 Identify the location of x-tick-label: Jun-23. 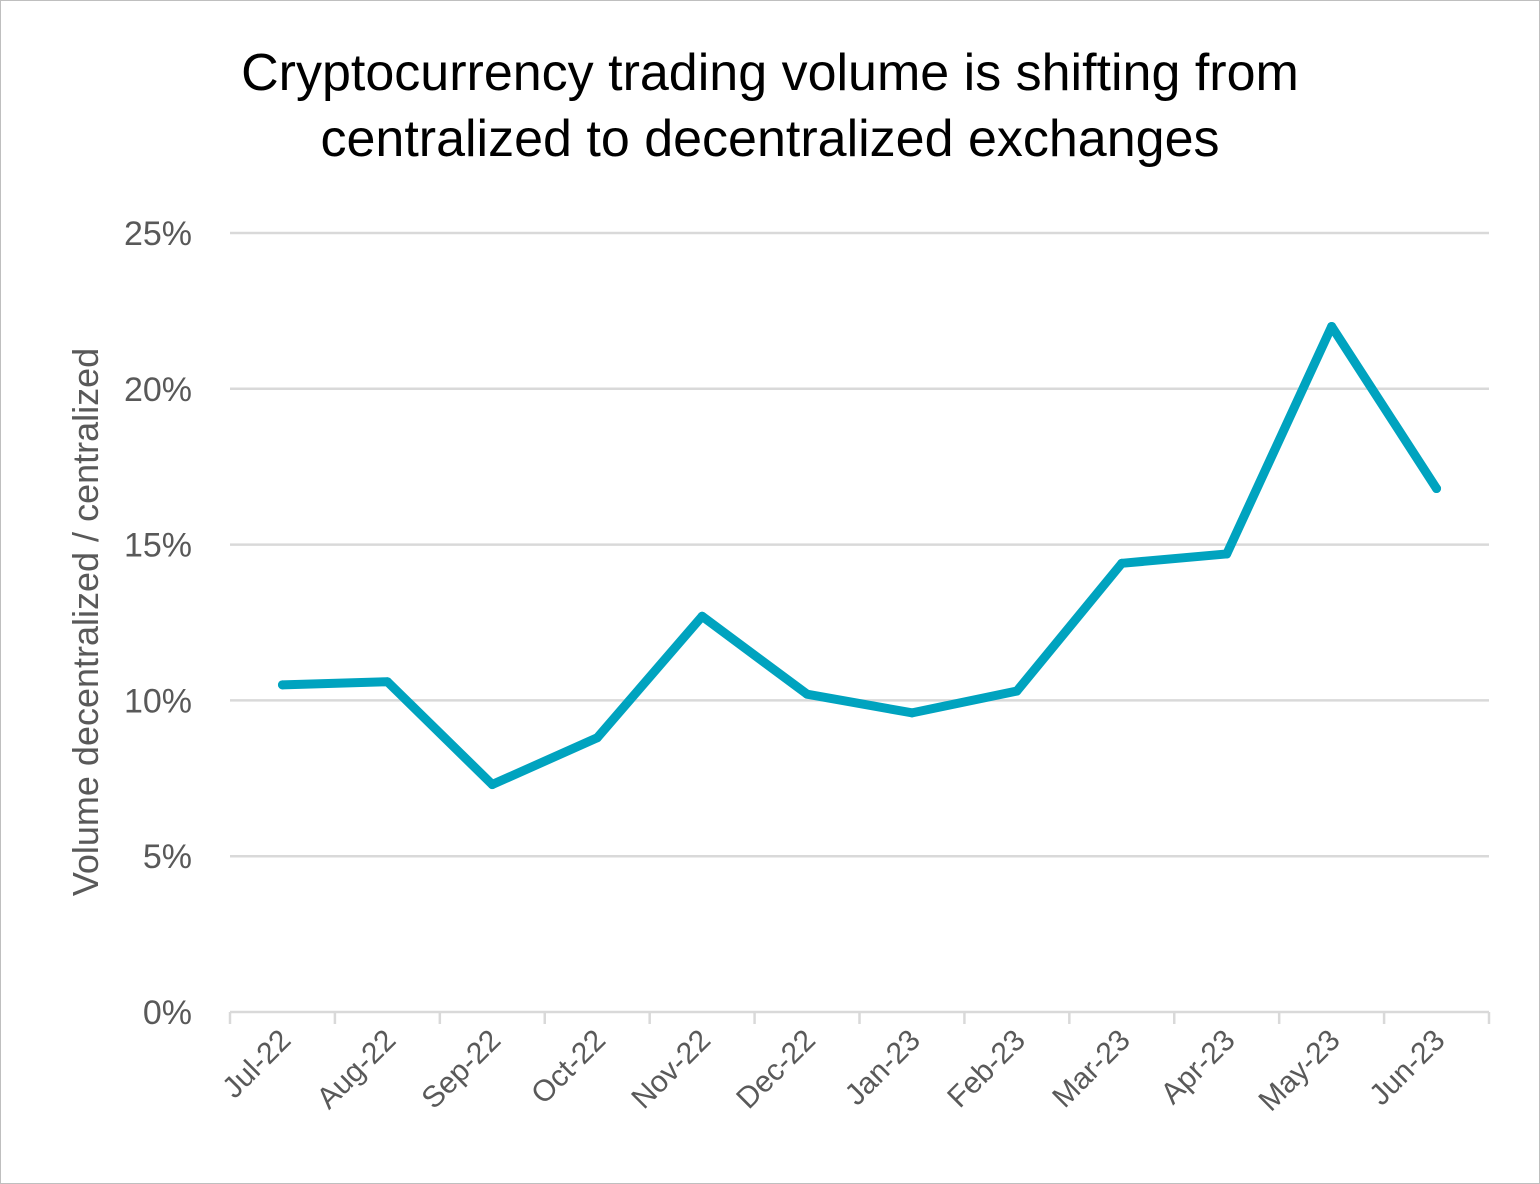
(1407, 1068).